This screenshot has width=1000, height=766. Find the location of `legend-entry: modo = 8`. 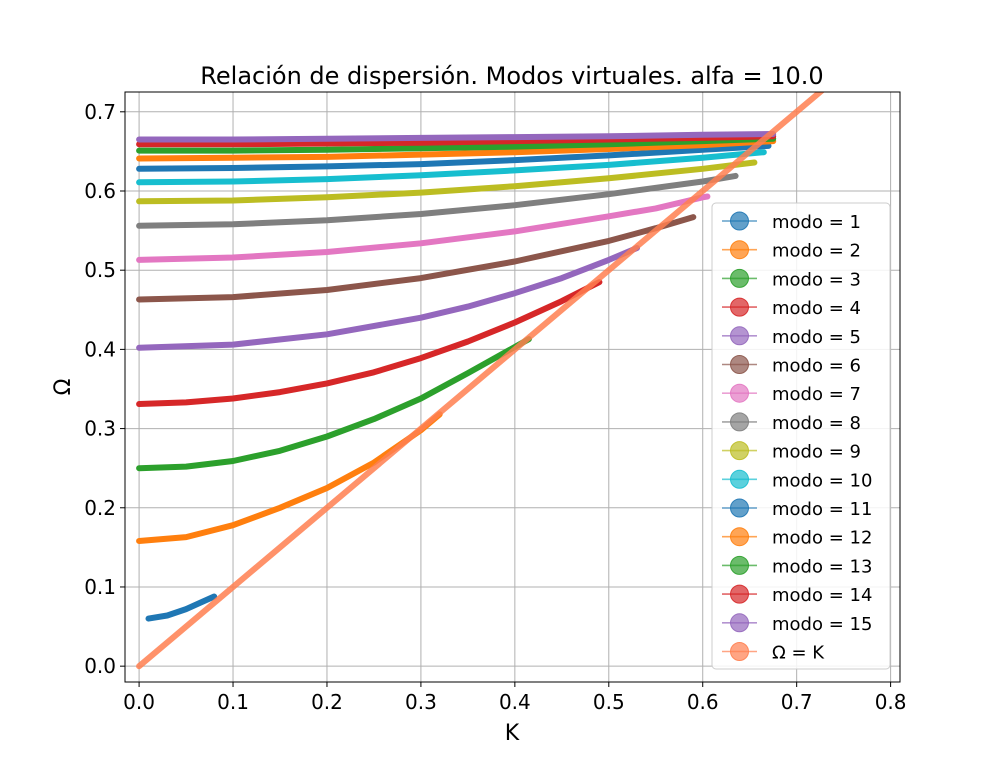

legend-entry: modo = 8 is located at coordinates (791, 423).